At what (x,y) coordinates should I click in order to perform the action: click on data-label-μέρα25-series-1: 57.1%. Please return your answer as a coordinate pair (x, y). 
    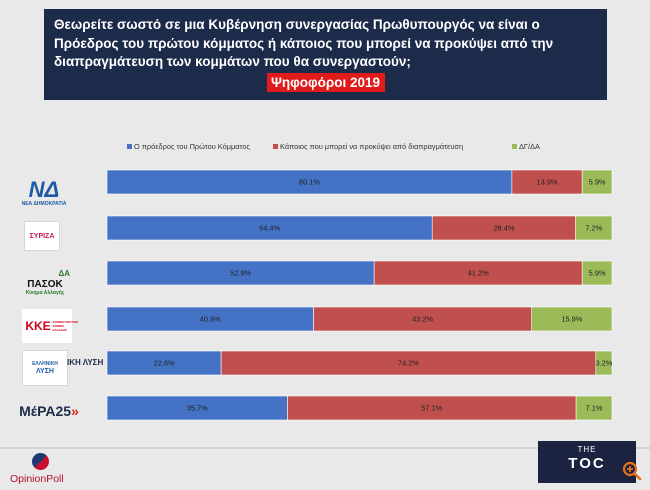
    Looking at the image, I should click on (431, 408).